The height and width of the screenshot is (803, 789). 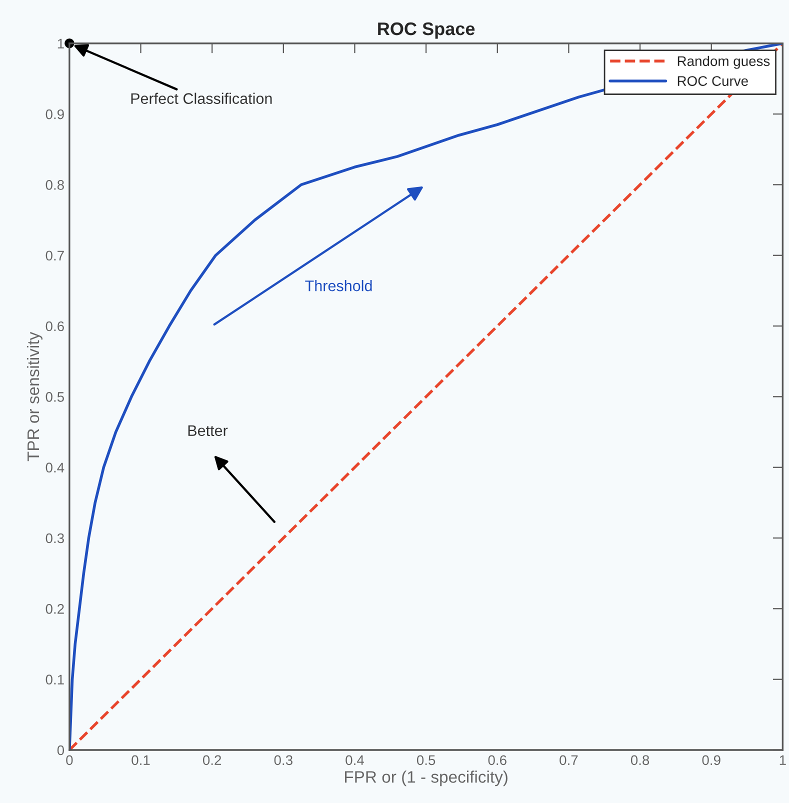 I want to click on x-tick-label: 0.7, so click(x=569, y=760).